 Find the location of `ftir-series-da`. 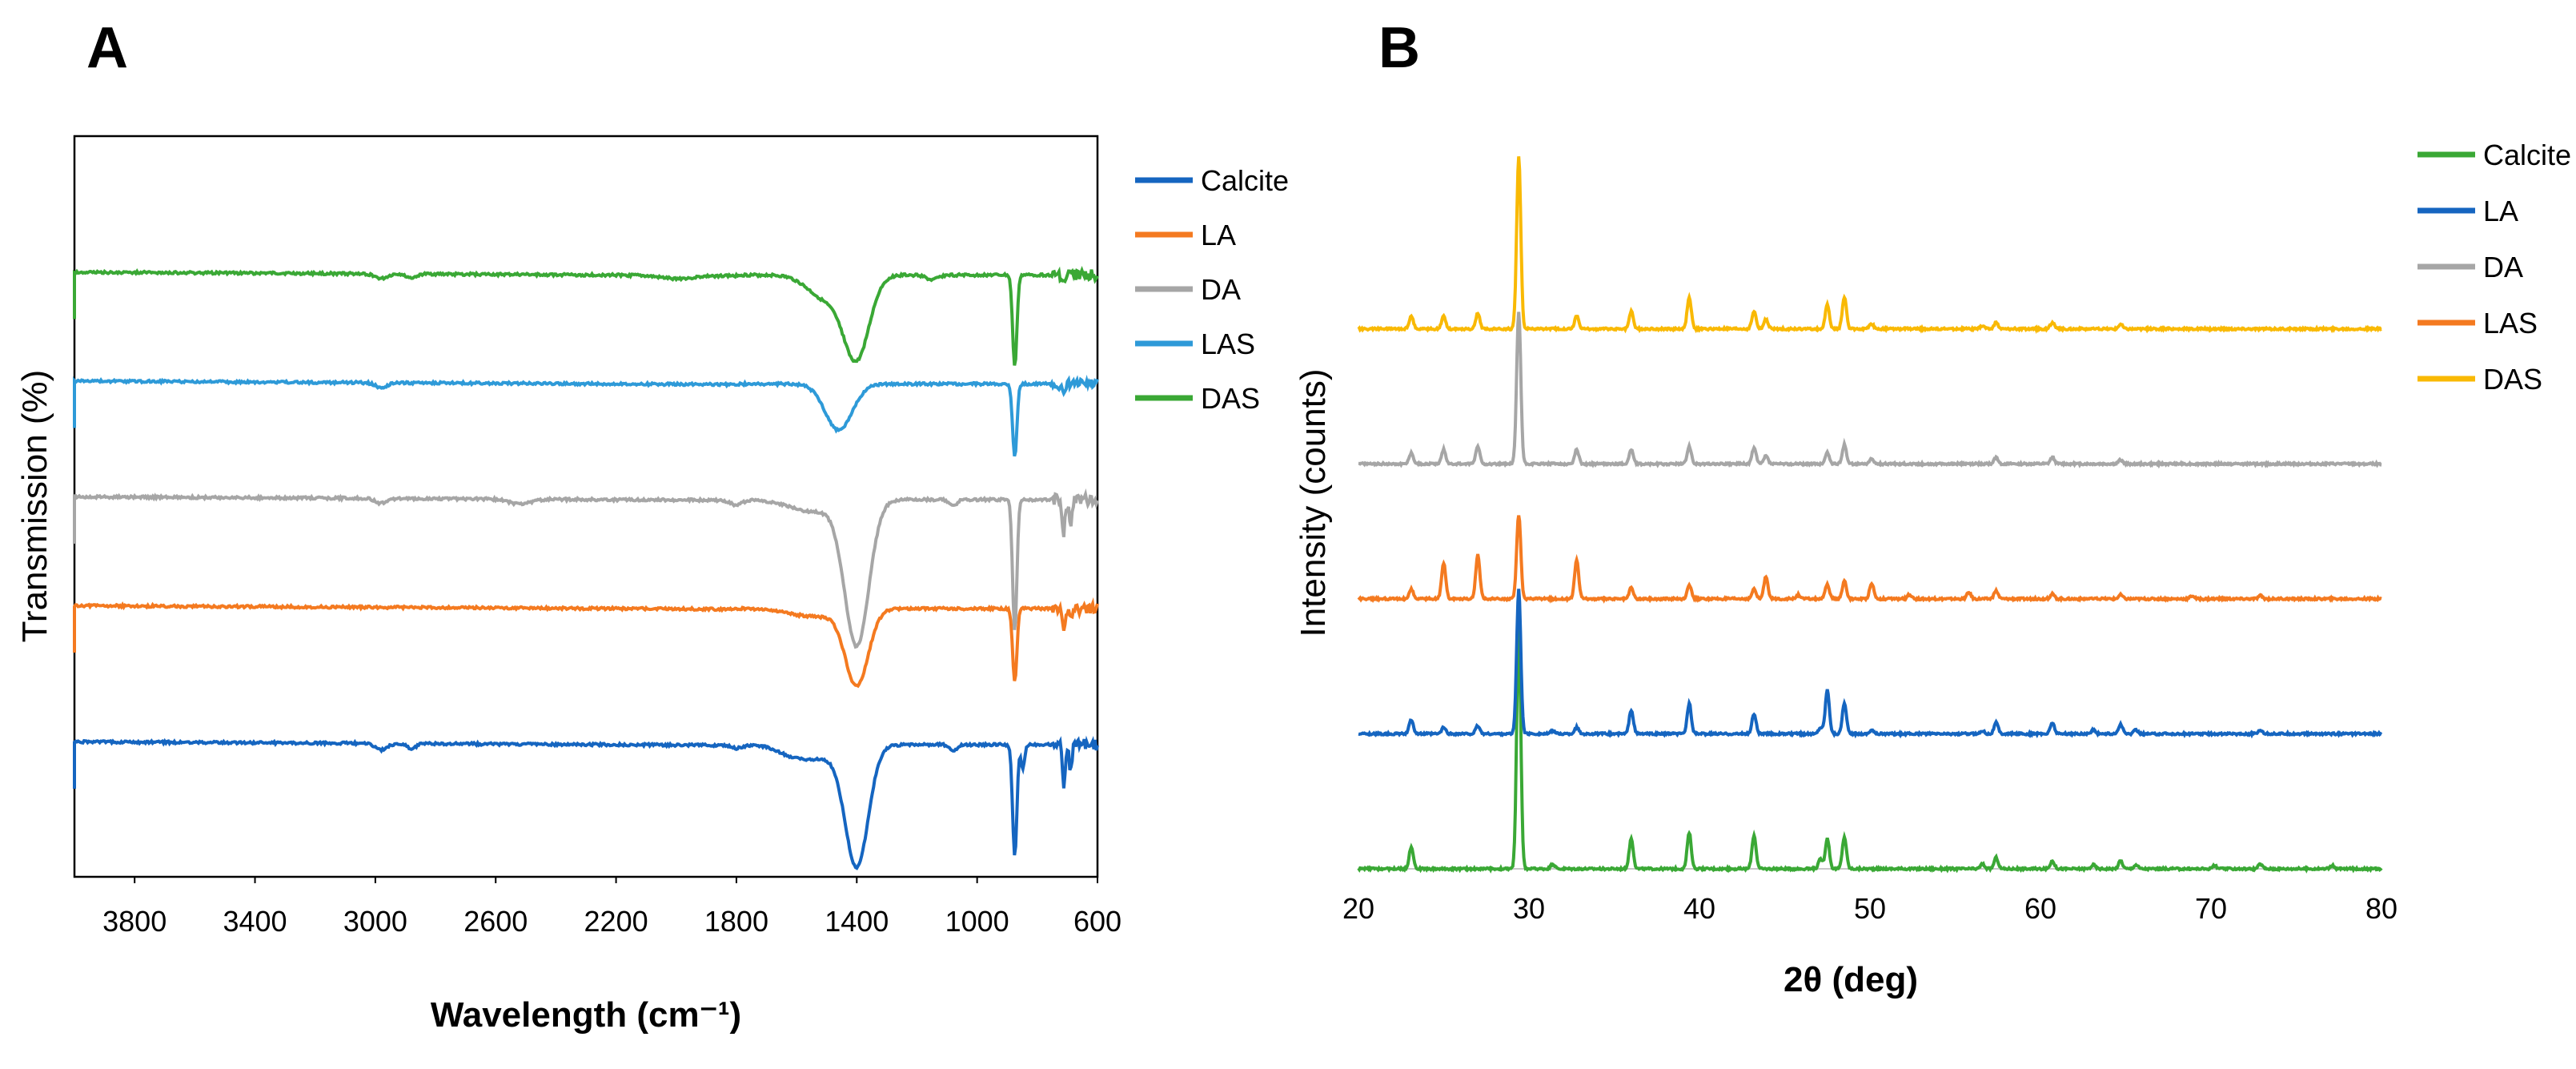

ftir-series-da is located at coordinates (586, 568).